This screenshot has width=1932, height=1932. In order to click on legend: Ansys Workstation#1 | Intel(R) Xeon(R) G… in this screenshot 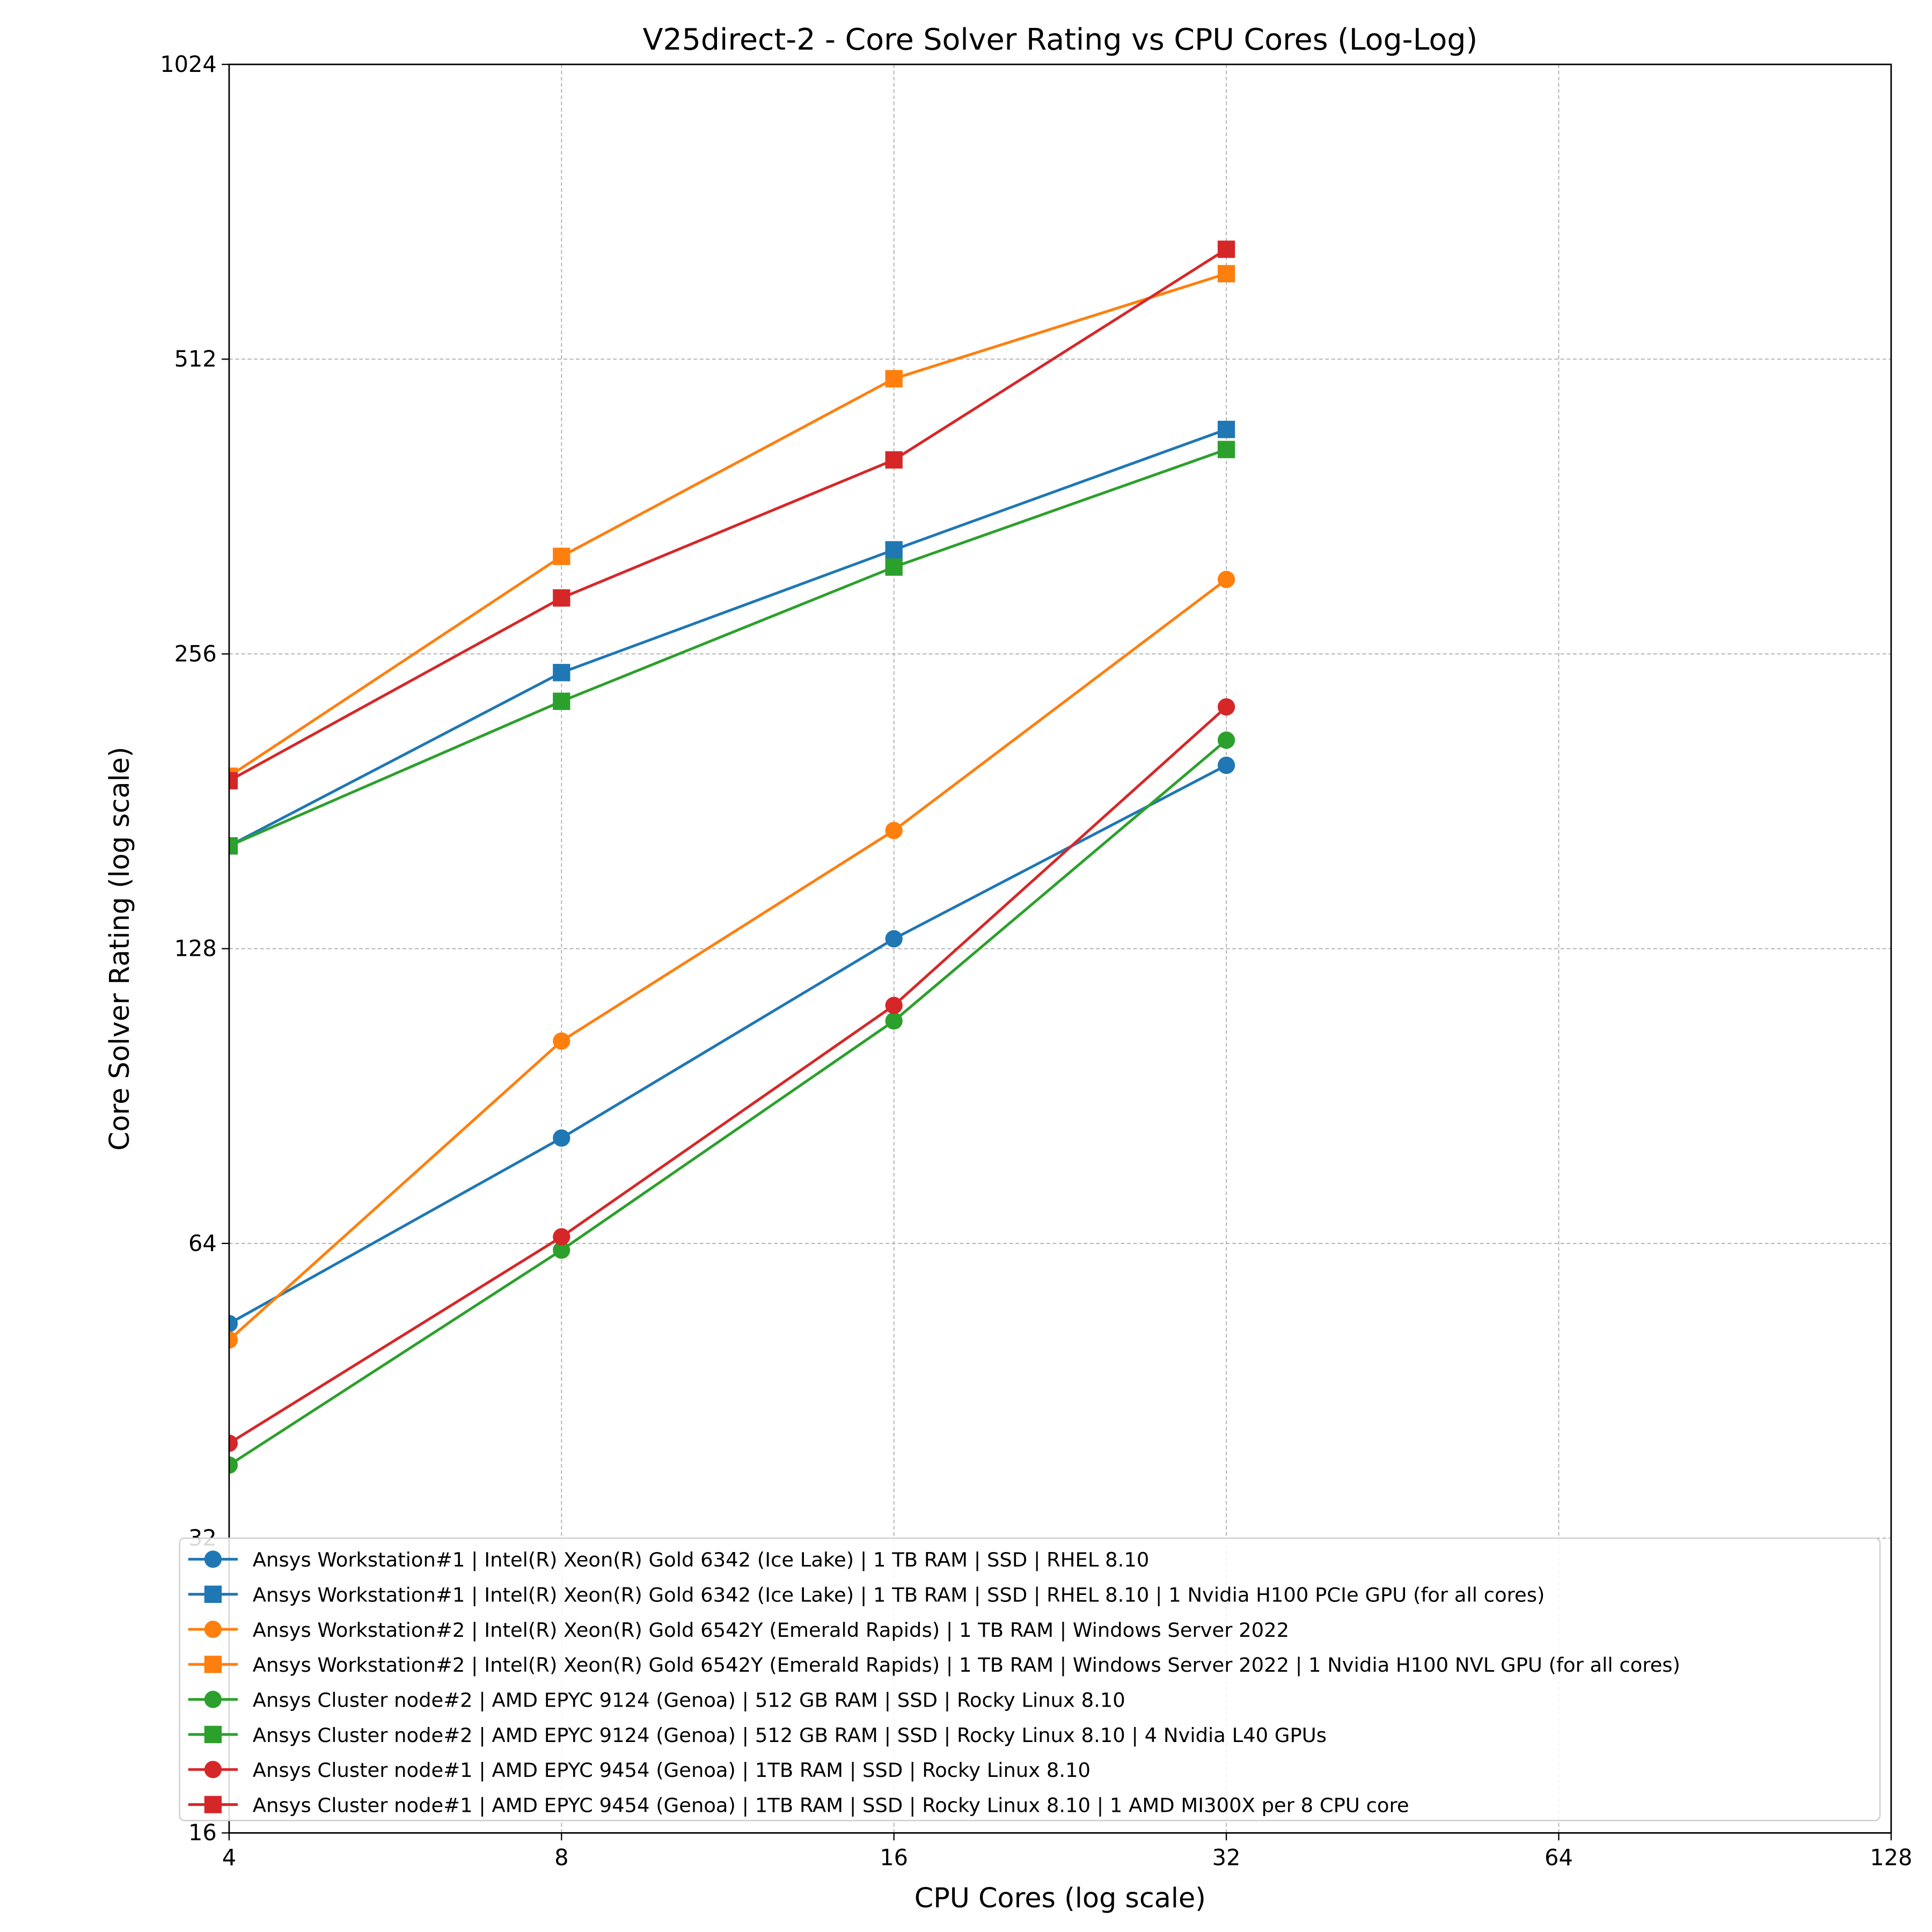, I will do `click(1030, 1679)`.